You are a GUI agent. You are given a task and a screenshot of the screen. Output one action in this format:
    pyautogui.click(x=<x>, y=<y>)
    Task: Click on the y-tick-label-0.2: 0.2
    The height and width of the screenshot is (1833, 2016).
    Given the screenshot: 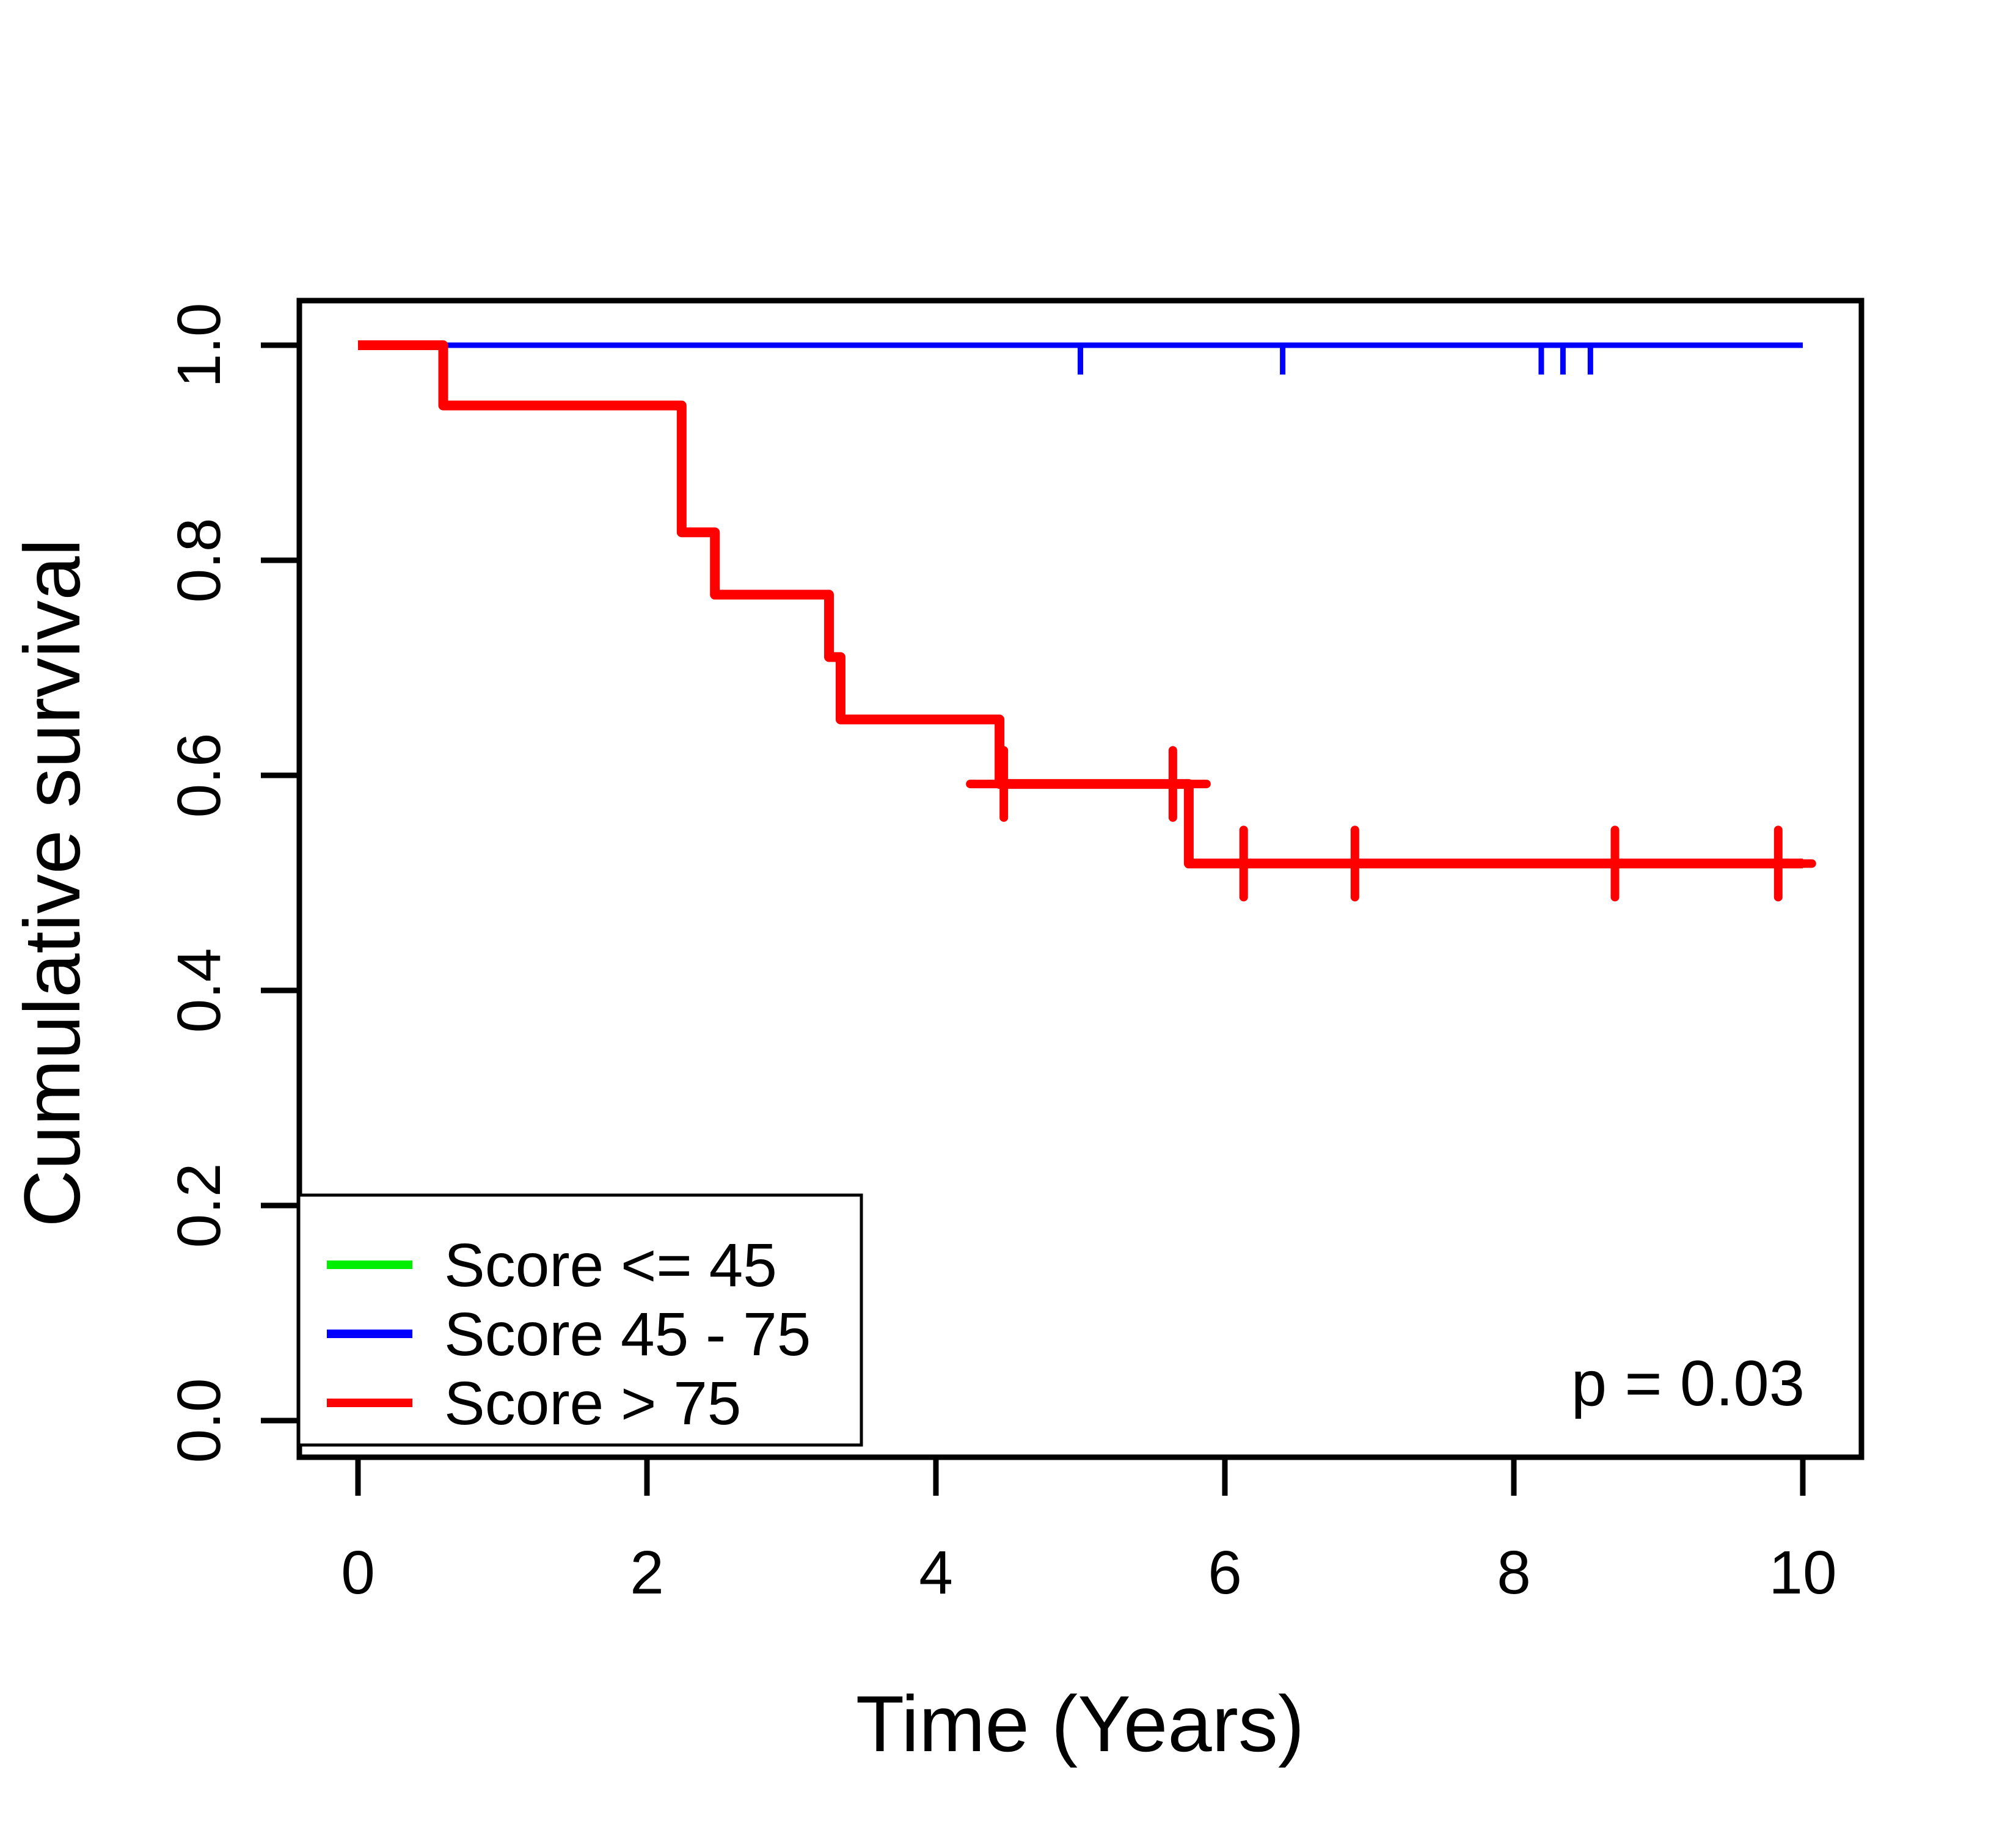 What is the action you would take?
    pyautogui.click(x=199, y=1205)
    